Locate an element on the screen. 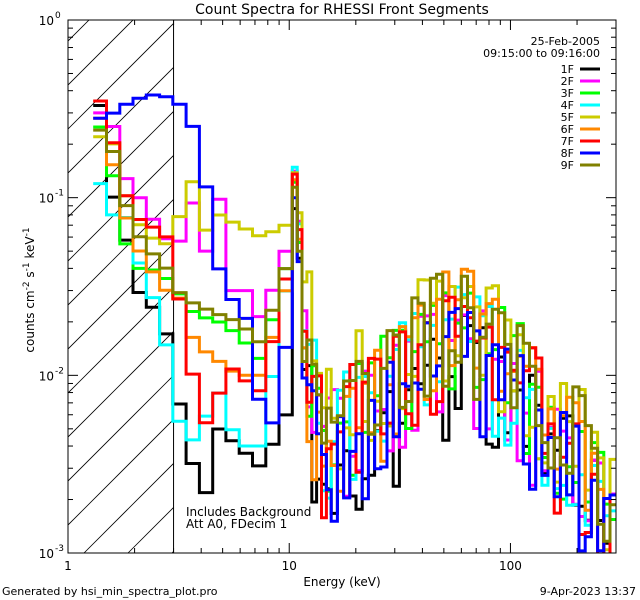 This screenshot has width=640, height=600. y-tick-exponent: -2 is located at coordinates (59, 371).